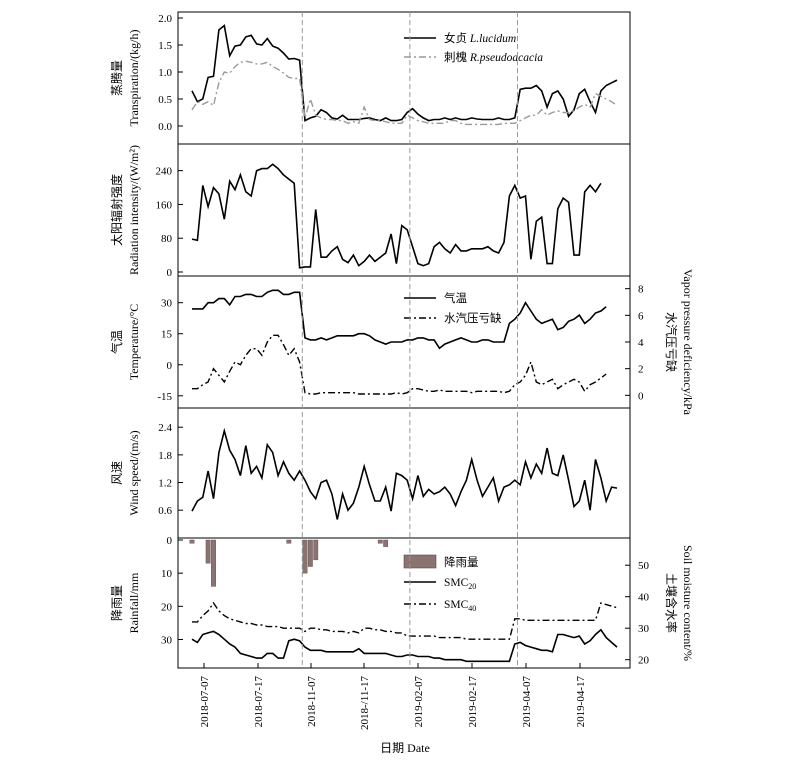  Describe the element at coordinates (419, 702) in the screenshot. I see `x-tick-label: 2019-02-07` at that location.